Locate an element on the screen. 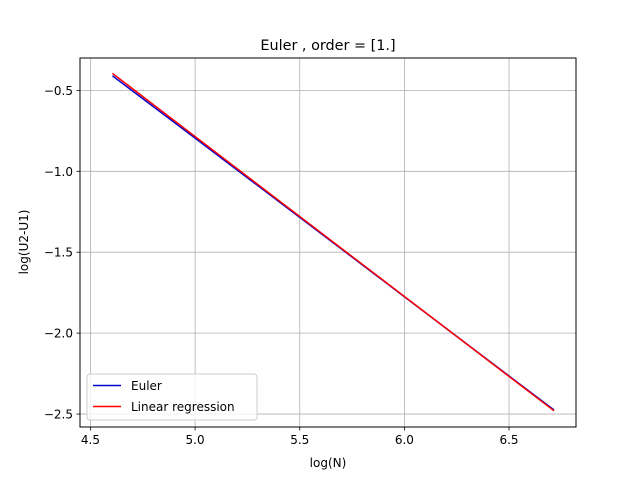 The height and width of the screenshot is (480, 640). legend-box is located at coordinates (172, 397).